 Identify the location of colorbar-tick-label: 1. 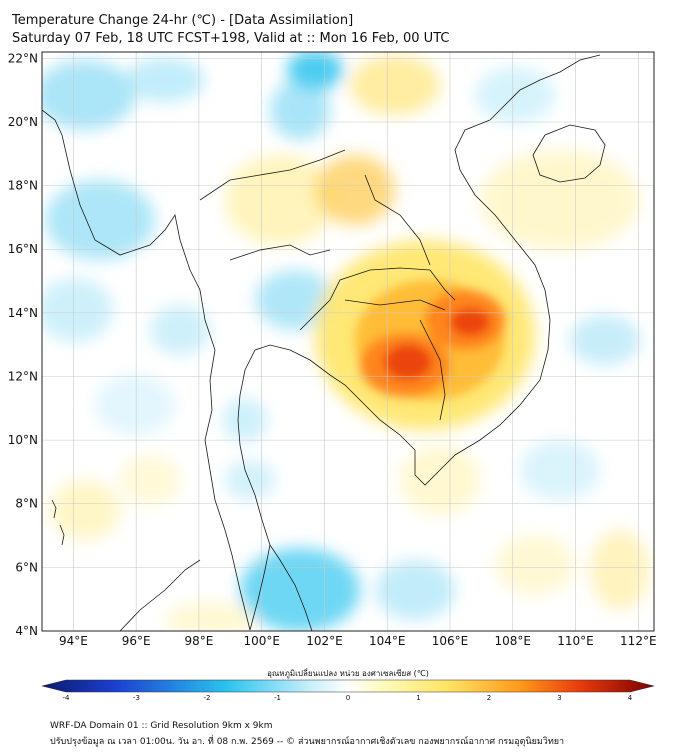
(418, 698).